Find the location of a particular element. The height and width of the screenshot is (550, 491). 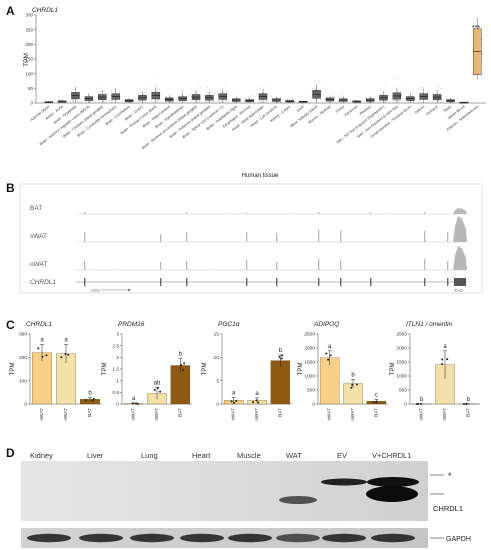

track-tail-peak is located at coordinates (460, 229).